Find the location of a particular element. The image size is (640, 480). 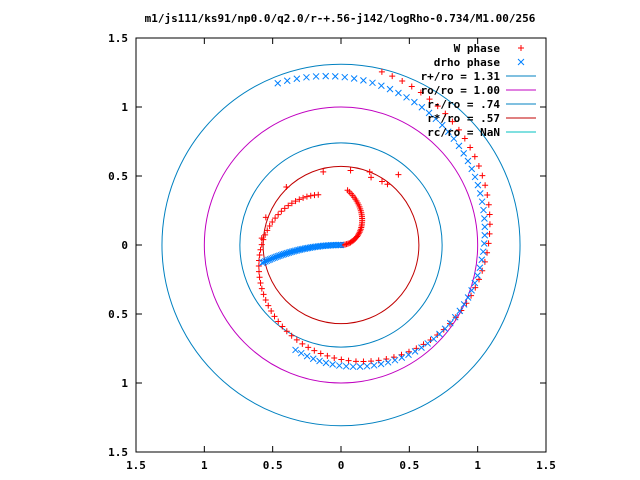

y-tick-label: 1.5 is located at coordinates (118, 38).